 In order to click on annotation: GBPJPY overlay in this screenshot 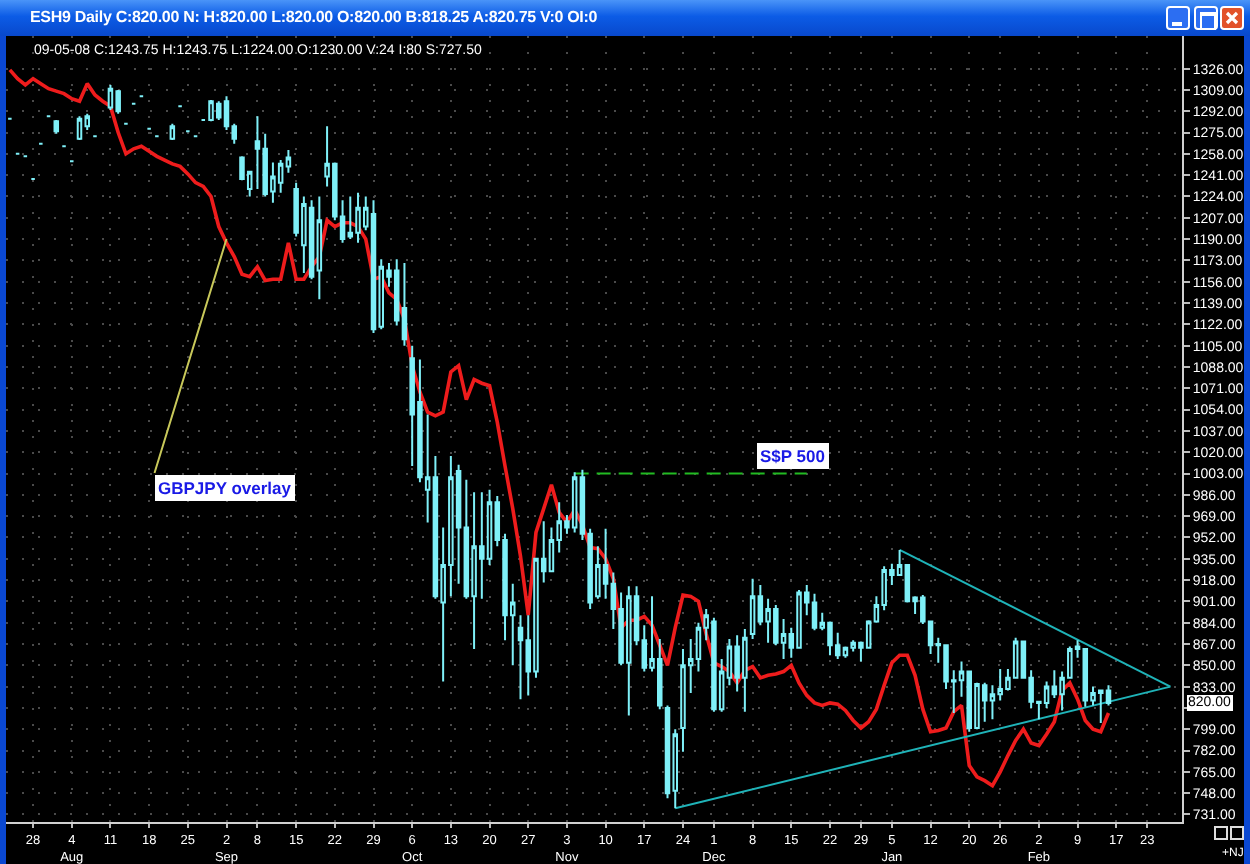, I will do `click(225, 488)`.